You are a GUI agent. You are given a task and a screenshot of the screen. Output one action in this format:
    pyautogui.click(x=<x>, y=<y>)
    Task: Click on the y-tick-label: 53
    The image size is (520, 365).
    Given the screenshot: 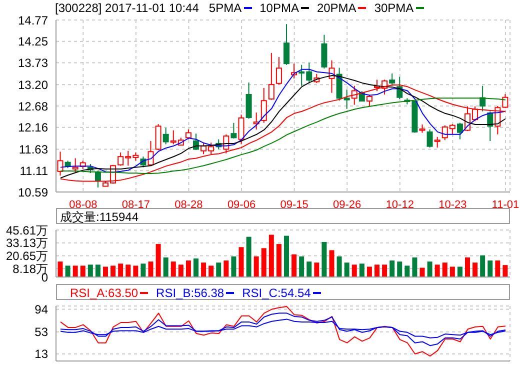 What is the action you would take?
    pyautogui.click(x=41, y=332)
    